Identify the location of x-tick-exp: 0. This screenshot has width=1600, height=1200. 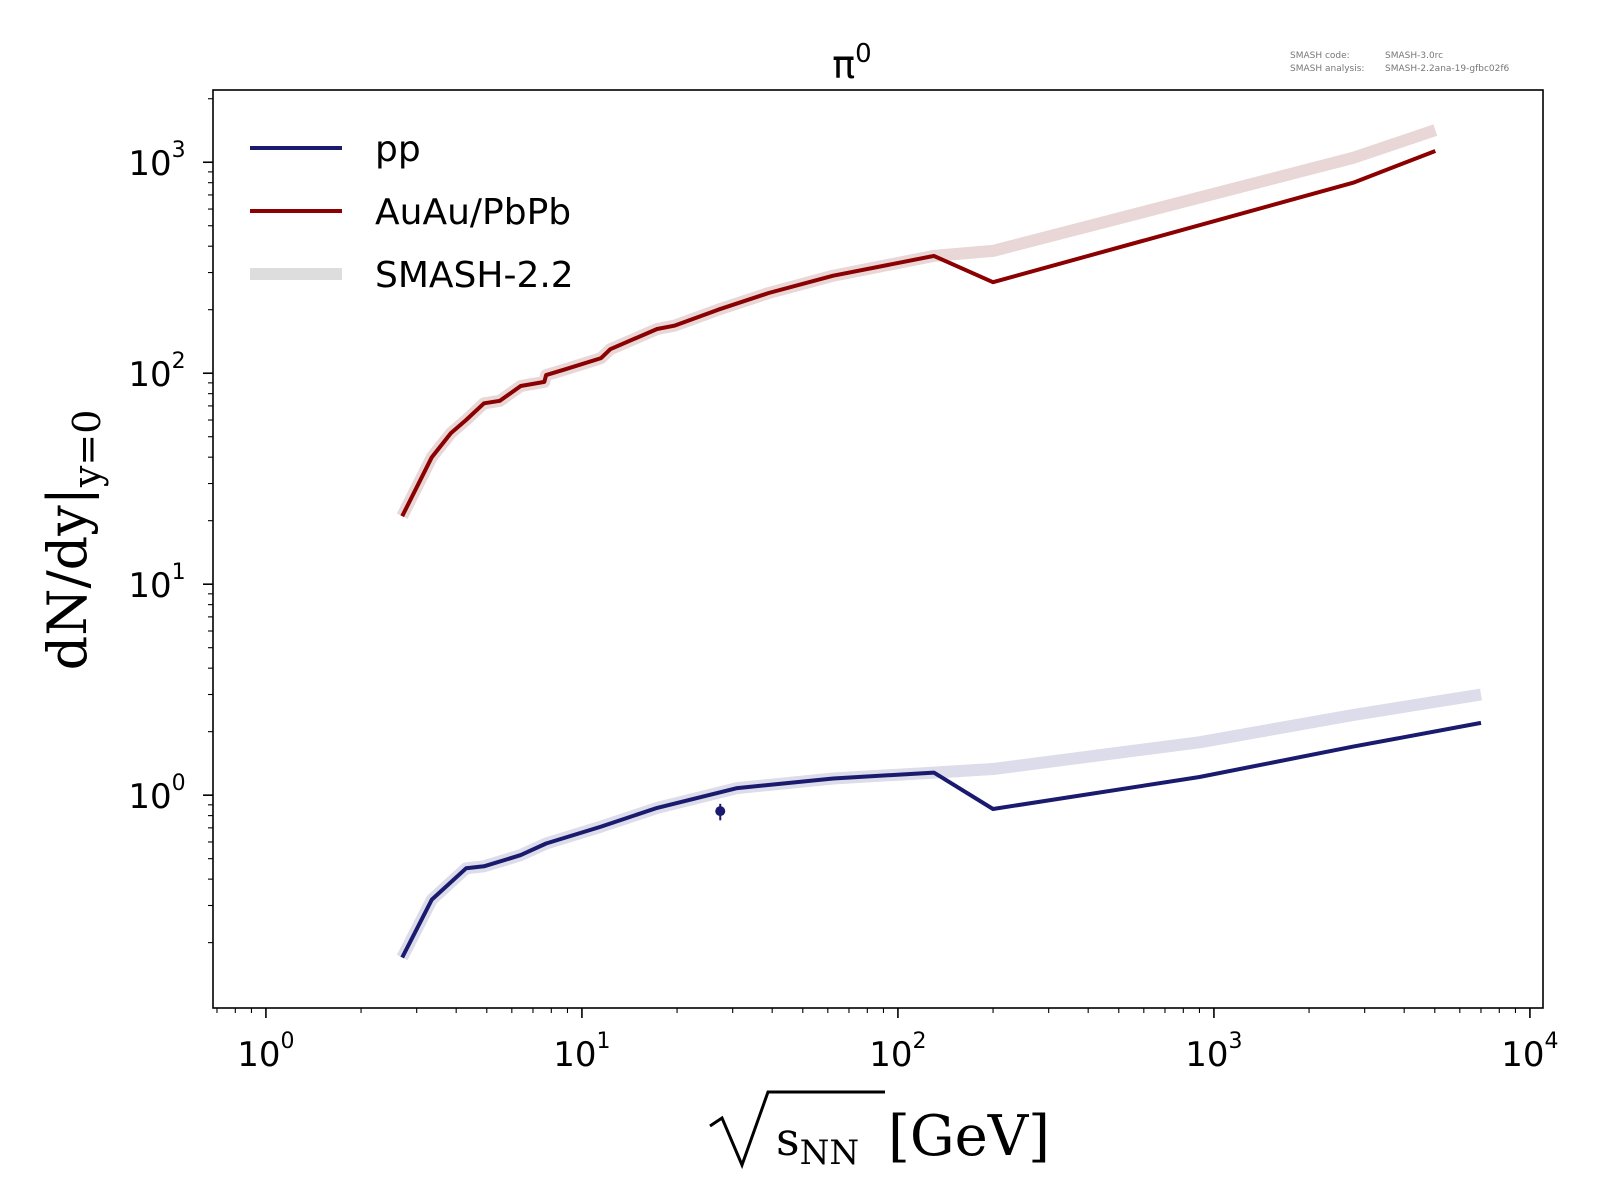
(288, 1041).